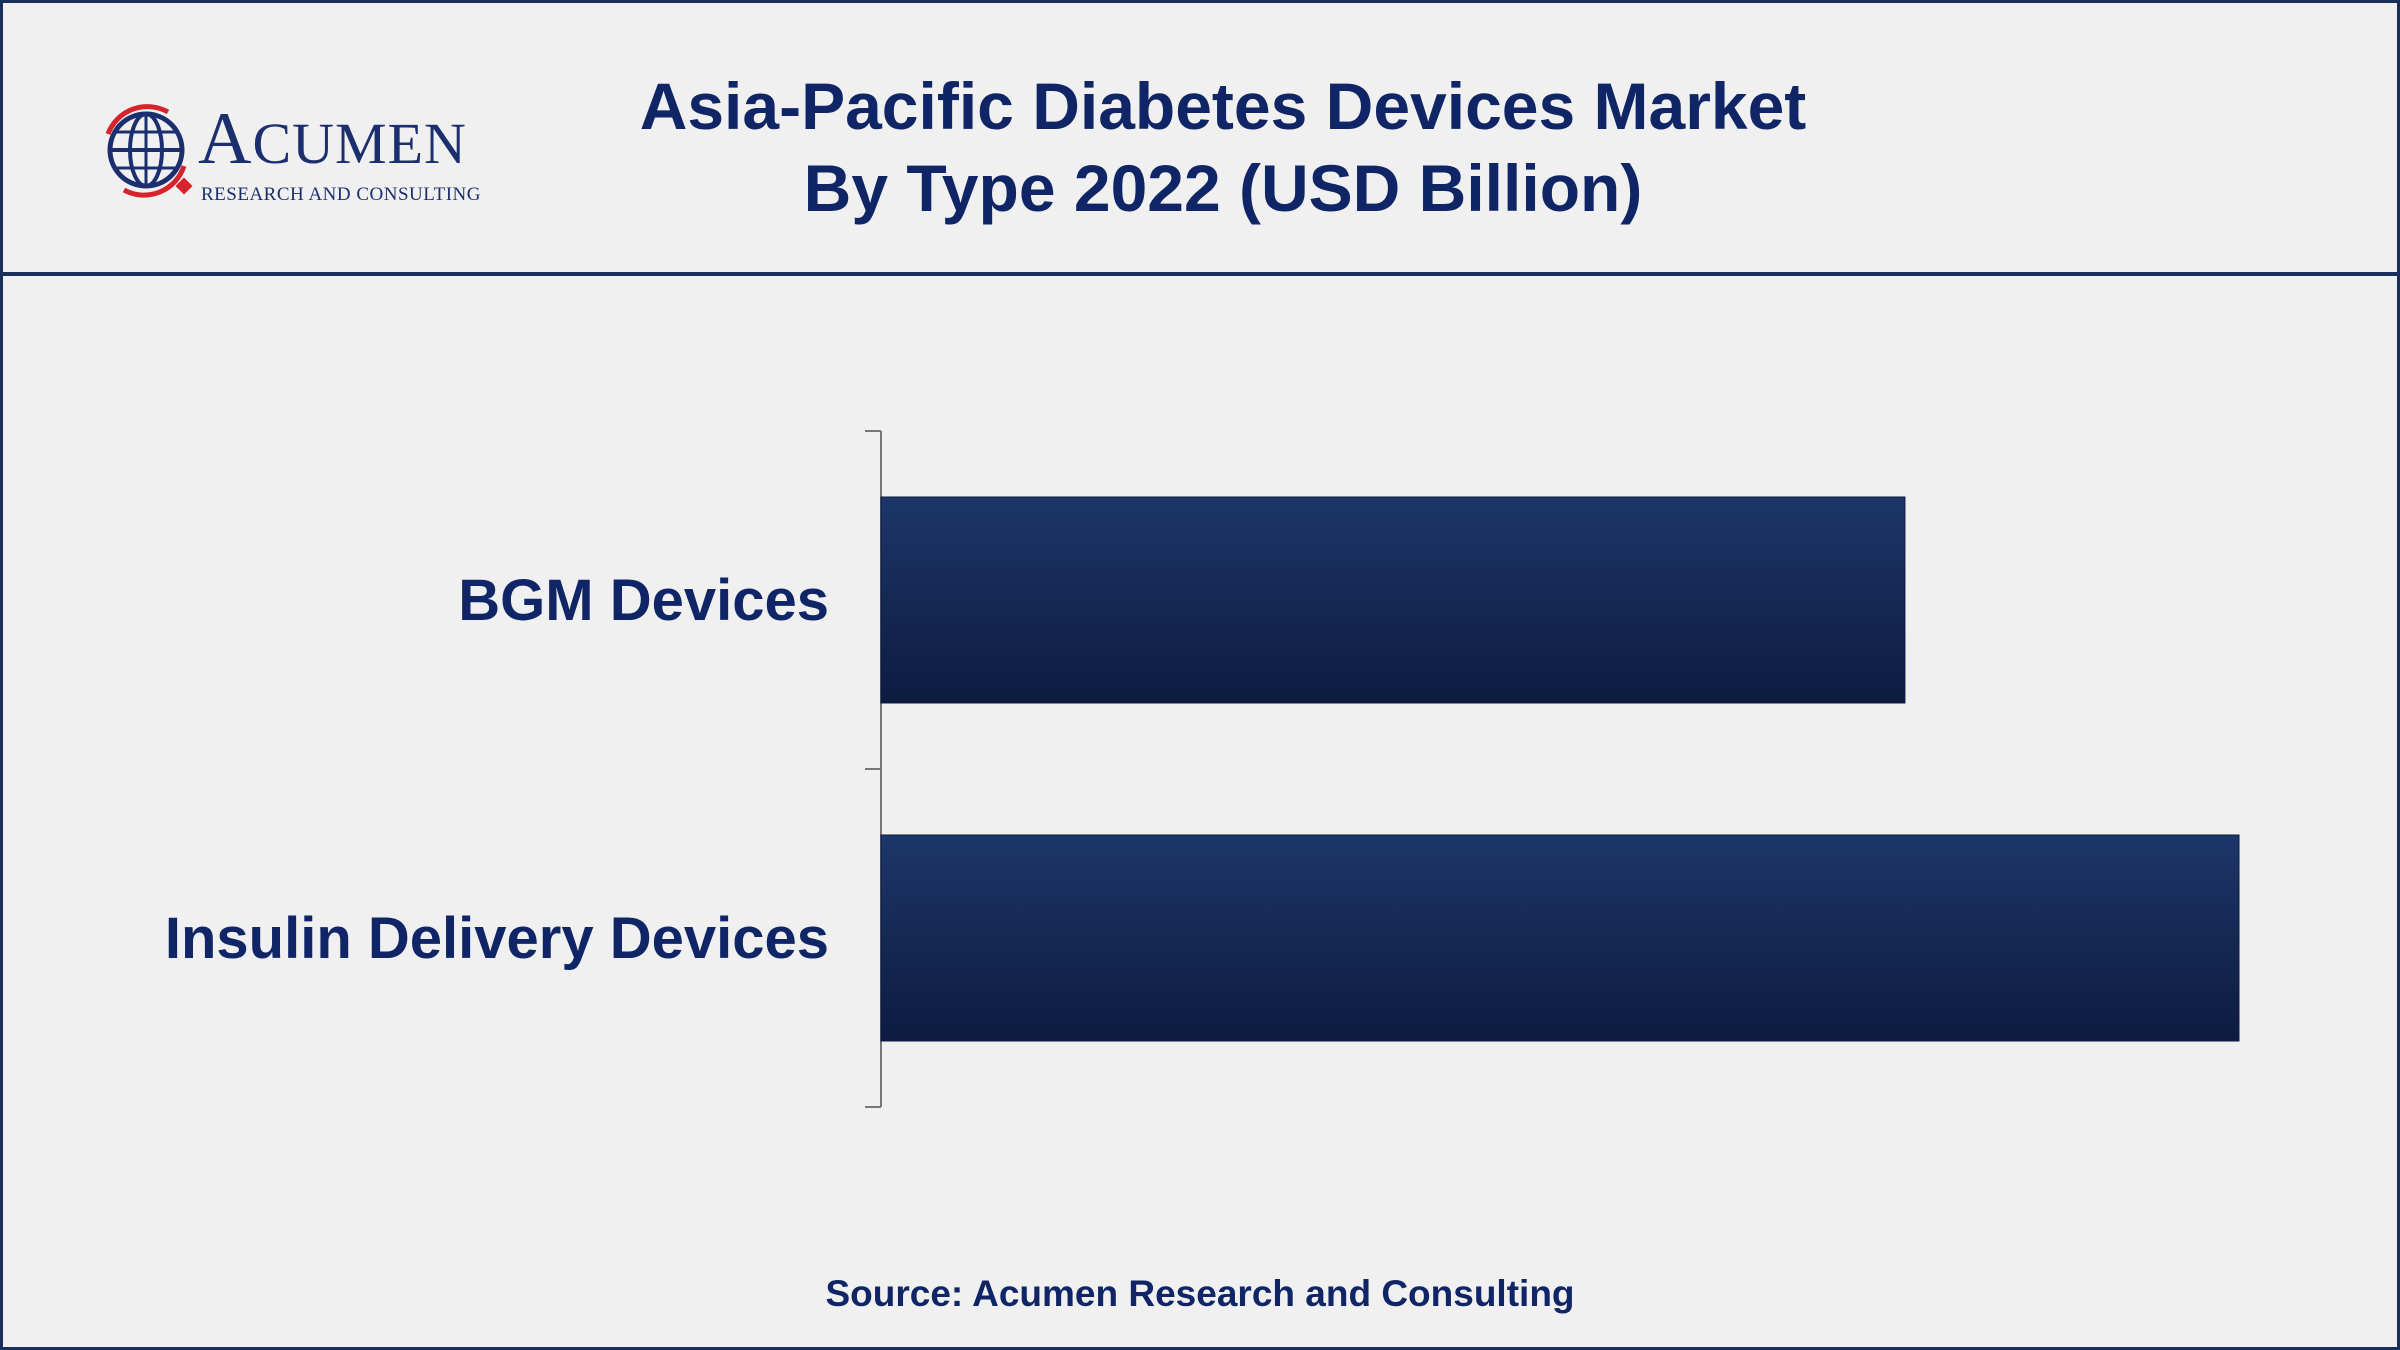 This screenshot has width=2400, height=1350. Describe the element at coordinates (1393, 600) in the screenshot. I see `bar-bgm-devices` at that location.